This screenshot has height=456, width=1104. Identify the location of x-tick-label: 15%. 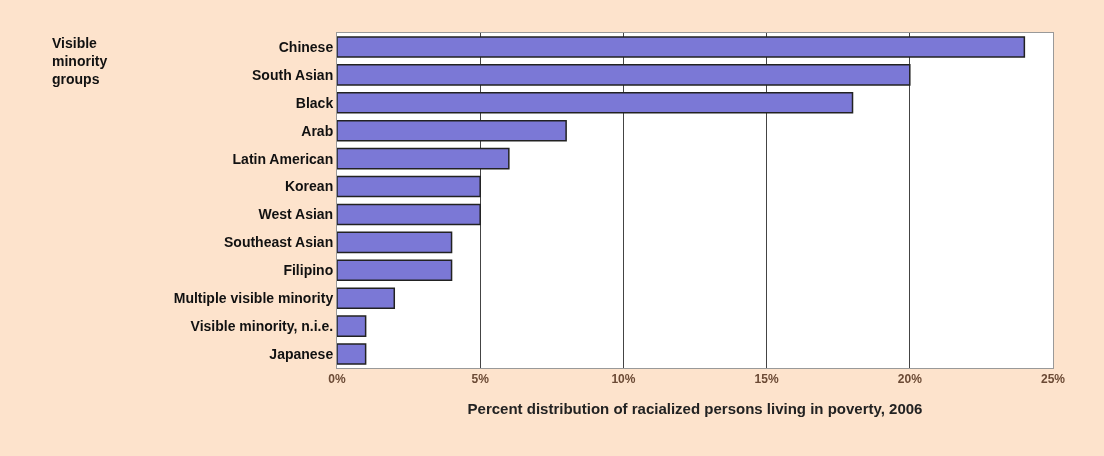
(766, 379).